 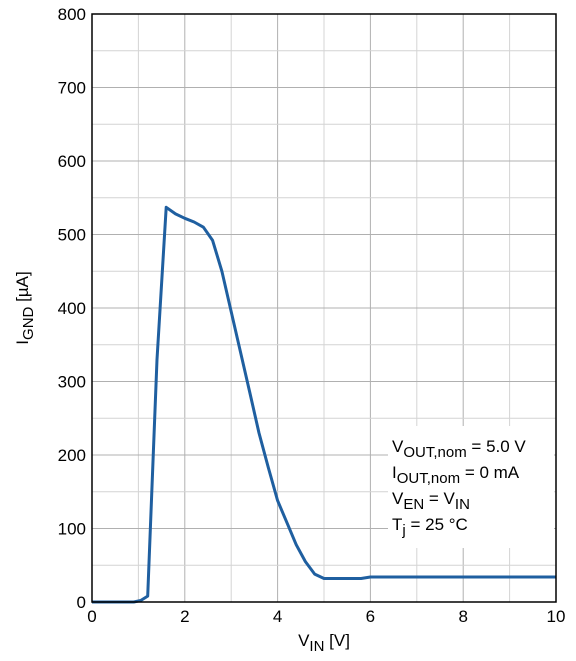 I want to click on x-tick-label: 10, so click(x=556, y=616).